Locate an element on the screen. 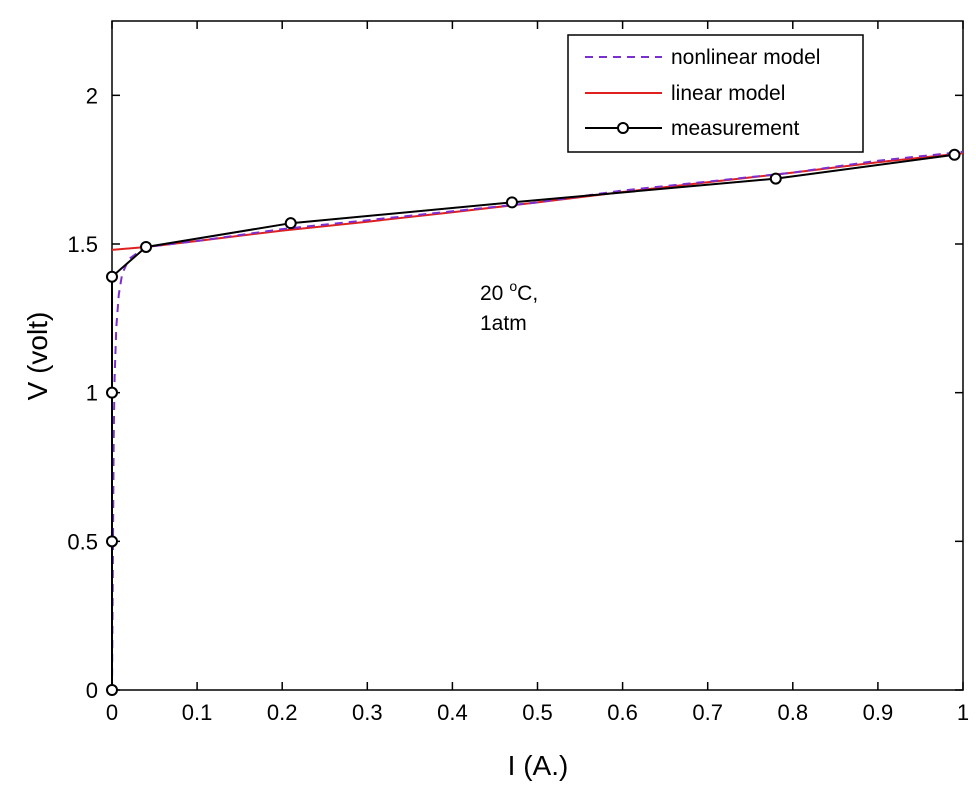  x-tick-label: 0.5 is located at coordinates (537, 712).